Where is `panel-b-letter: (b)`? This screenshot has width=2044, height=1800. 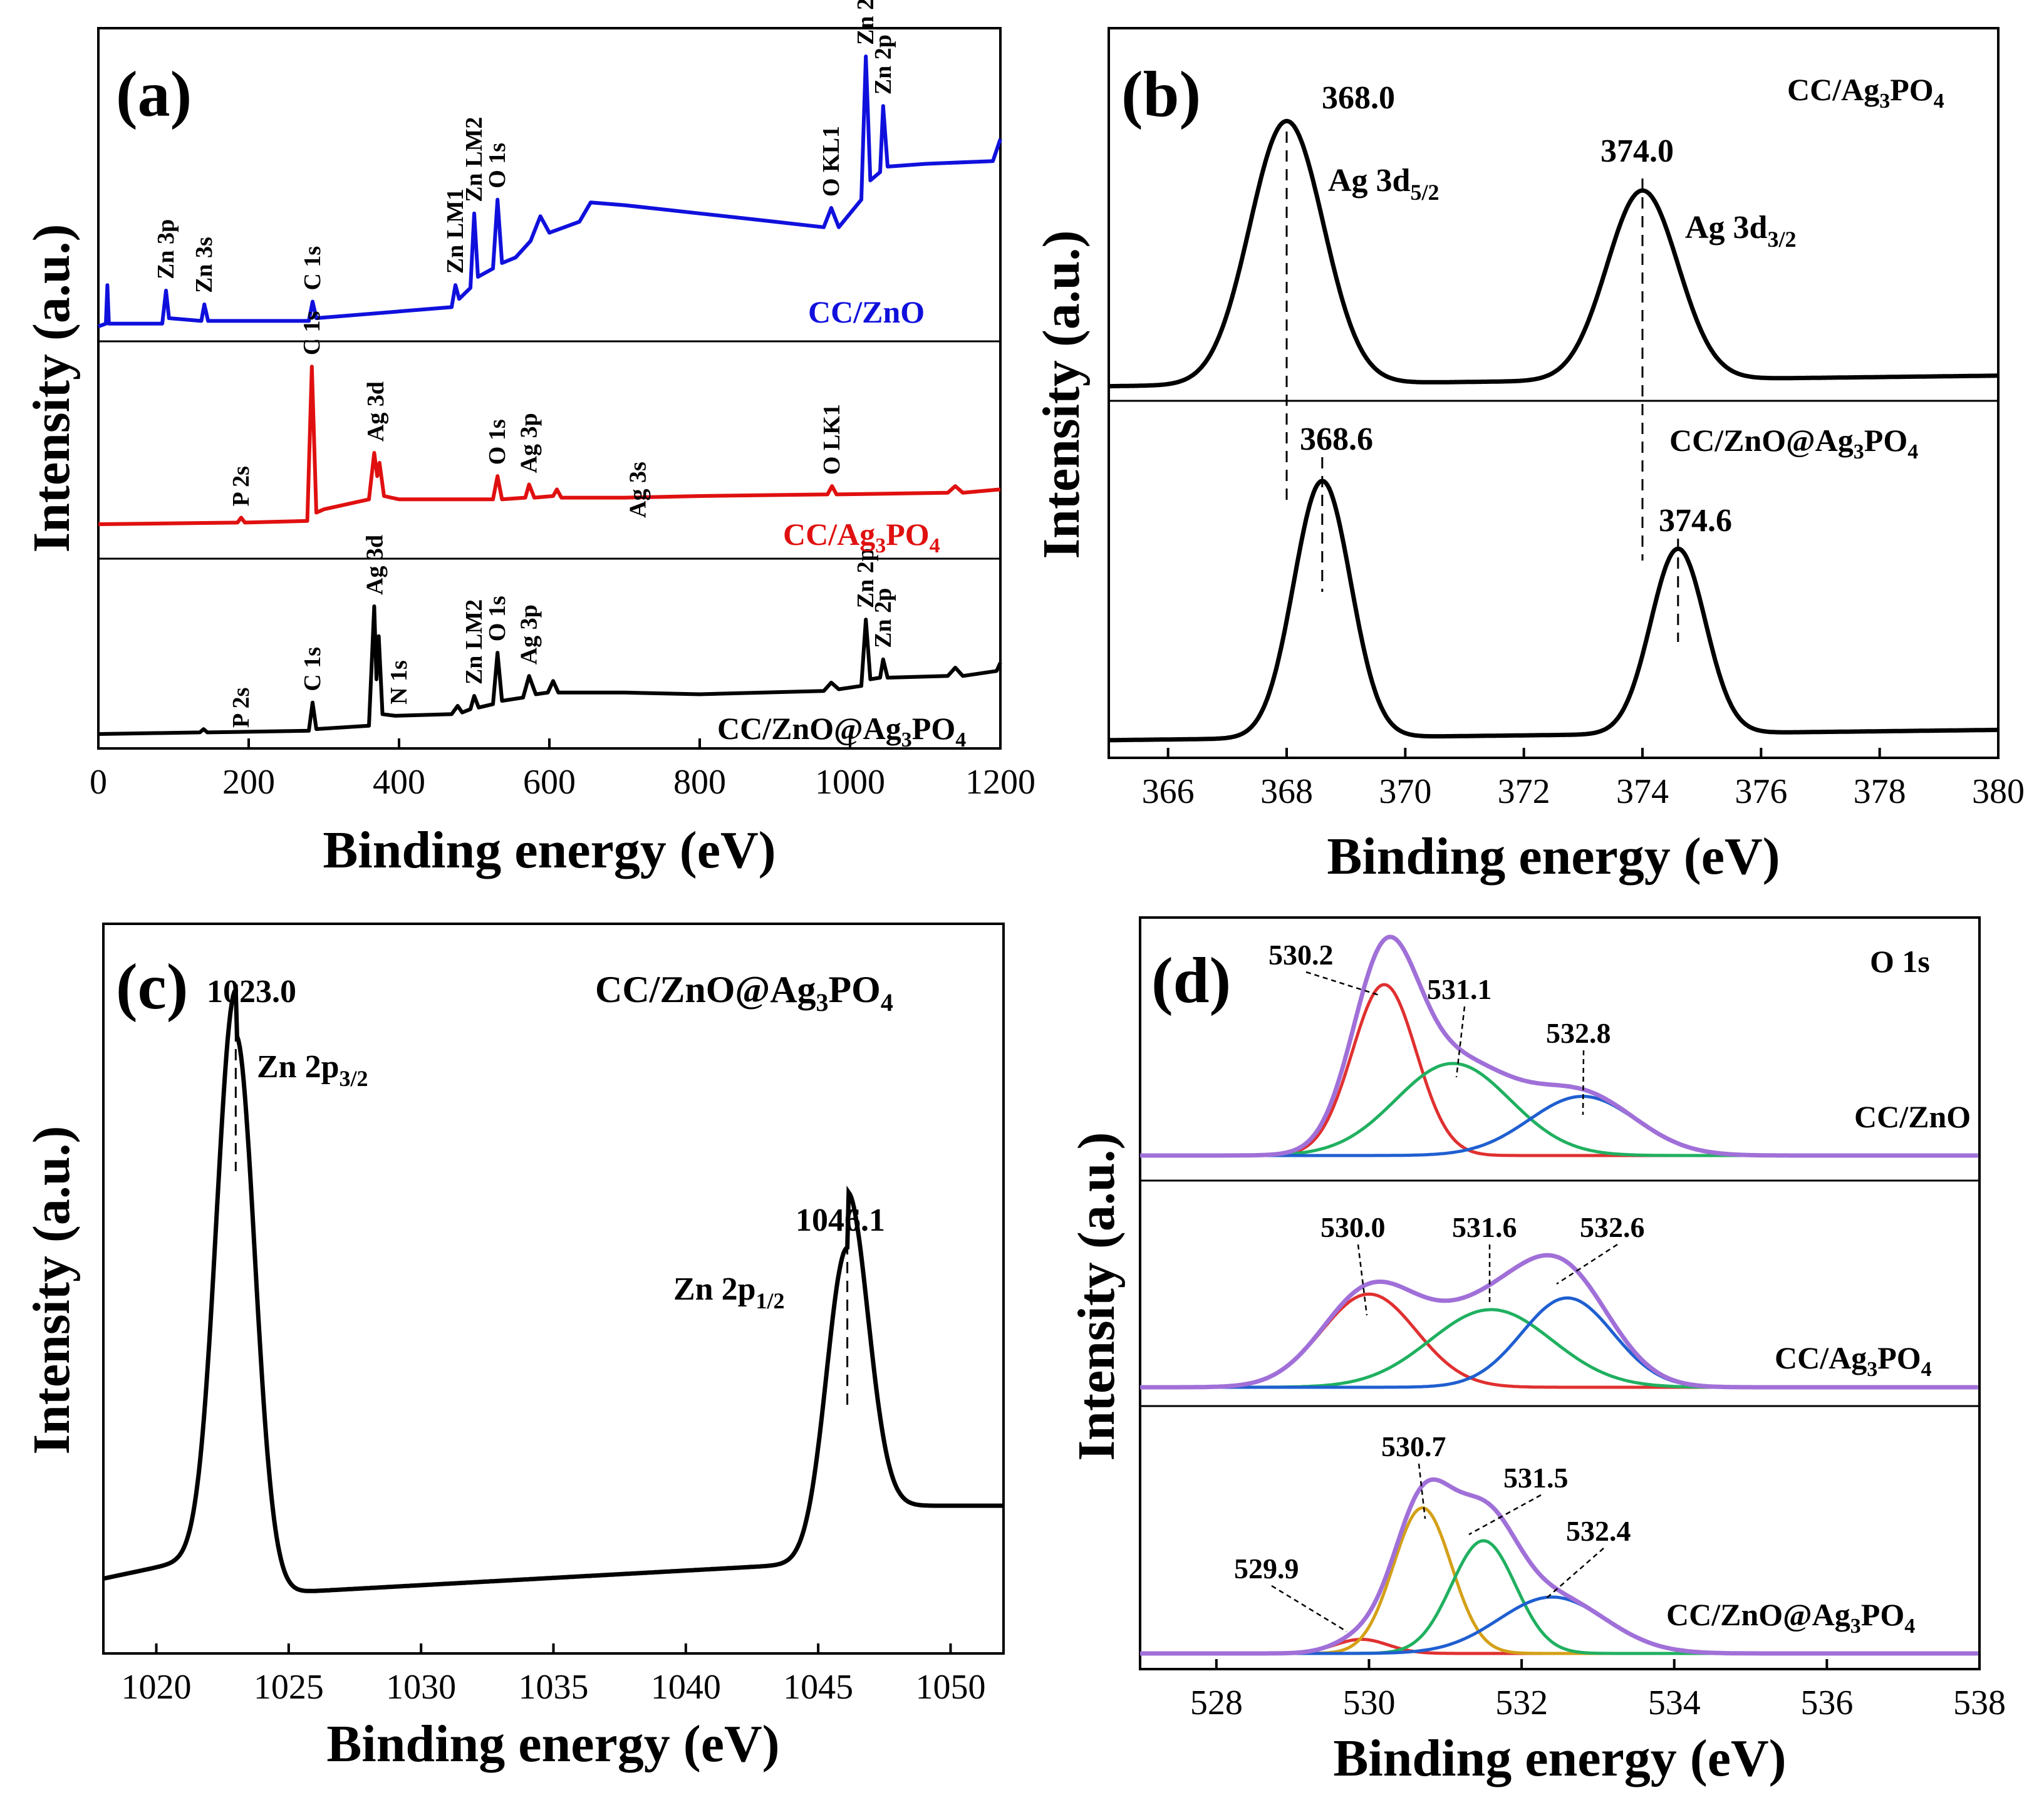
panel-b-letter: (b) is located at coordinates (1161, 94).